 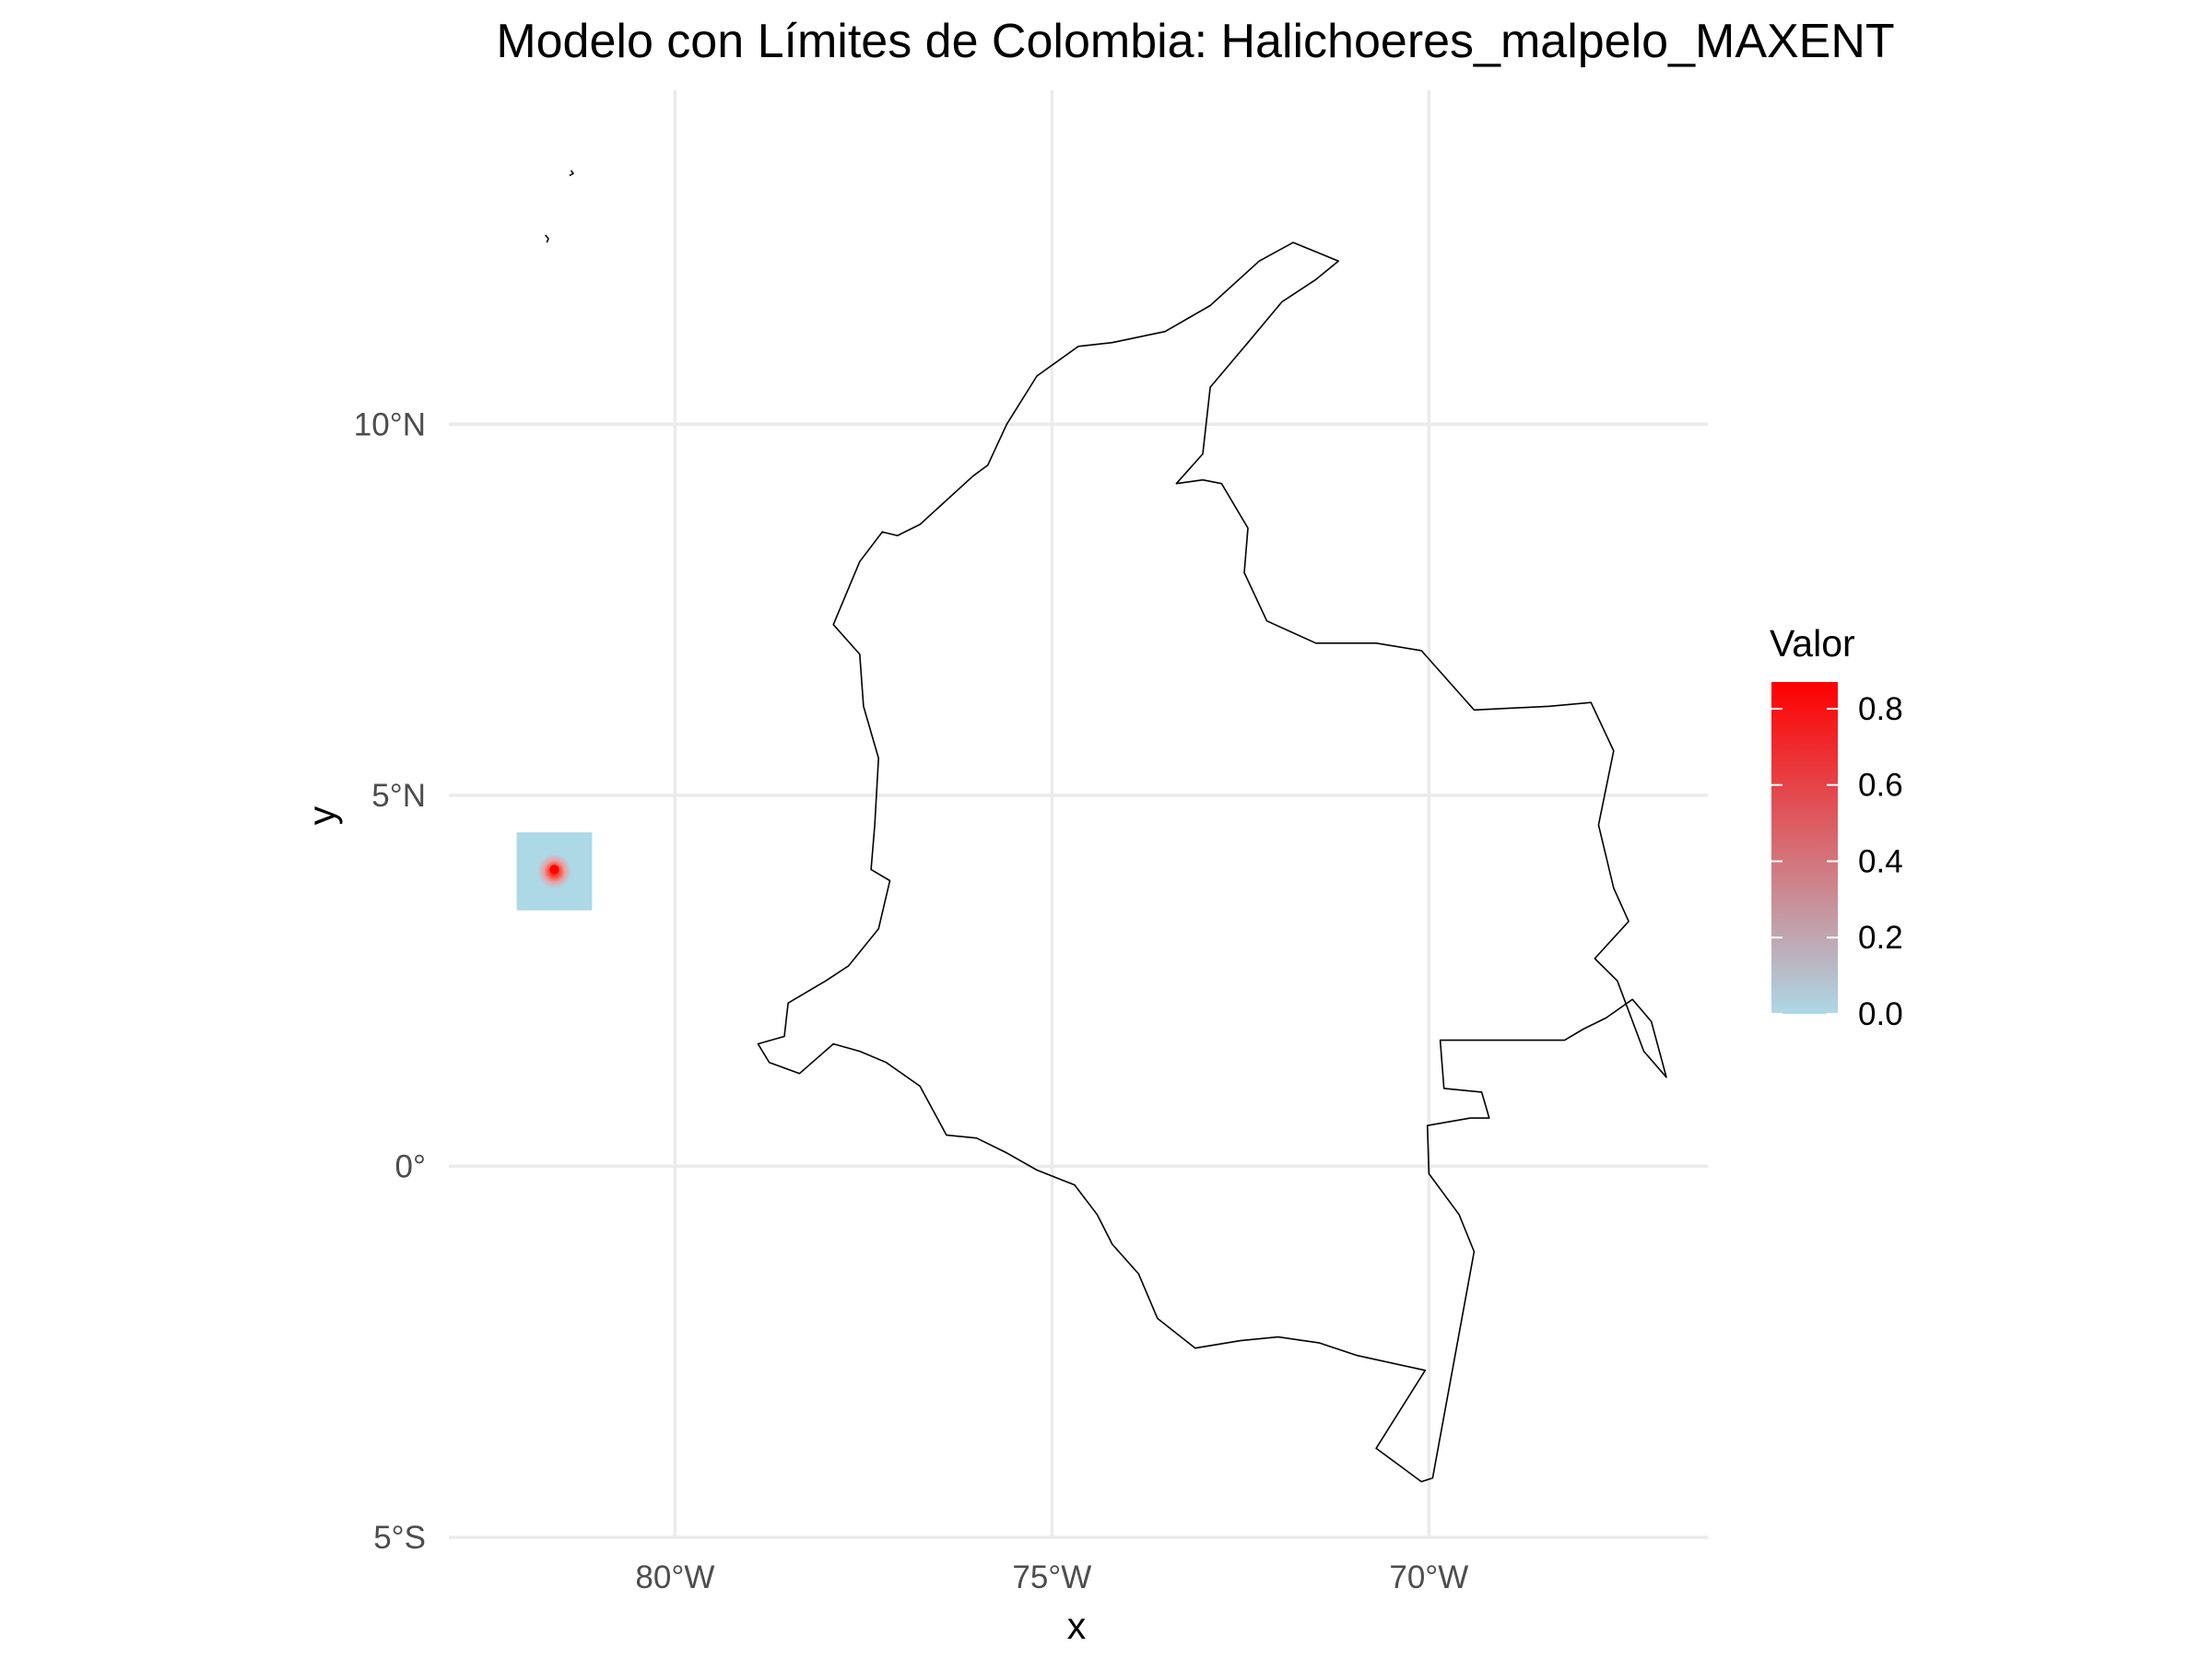 What do you see at coordinates (1880, 861) in the screenshot?
I see `legend-tick-label: 0.4` at bounding box center [1880, 861].